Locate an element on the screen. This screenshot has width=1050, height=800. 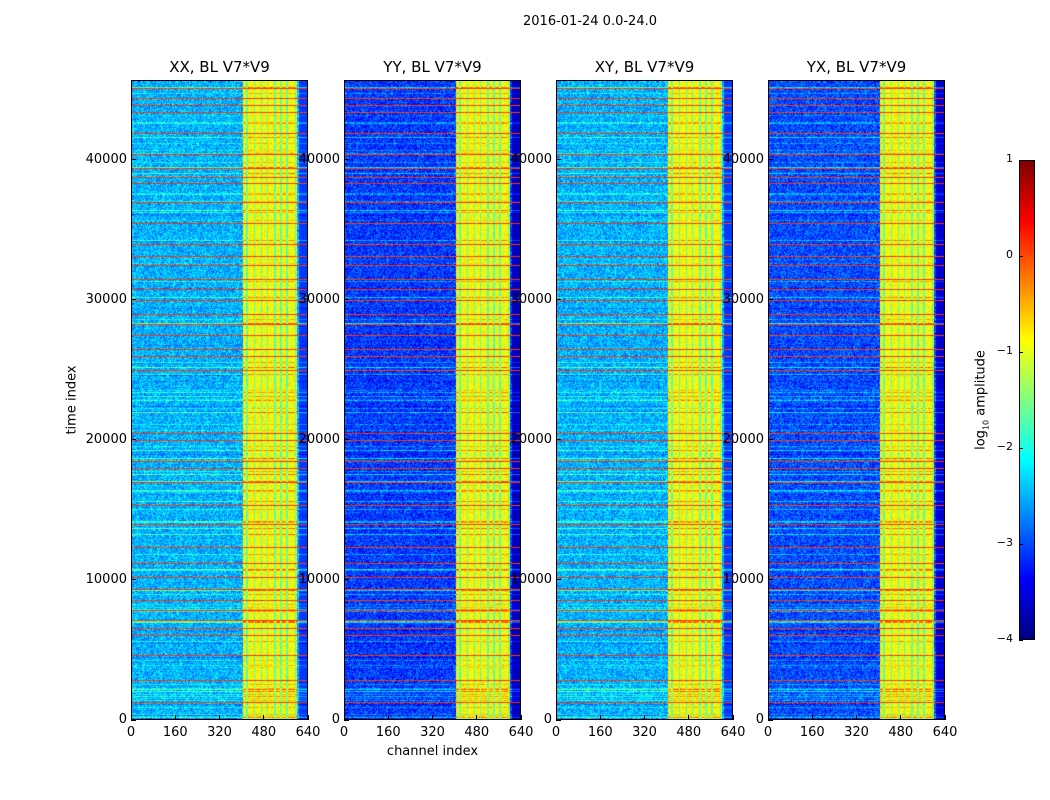
colorbar-label: log10 amplitude is located at coordinates (982, 400).